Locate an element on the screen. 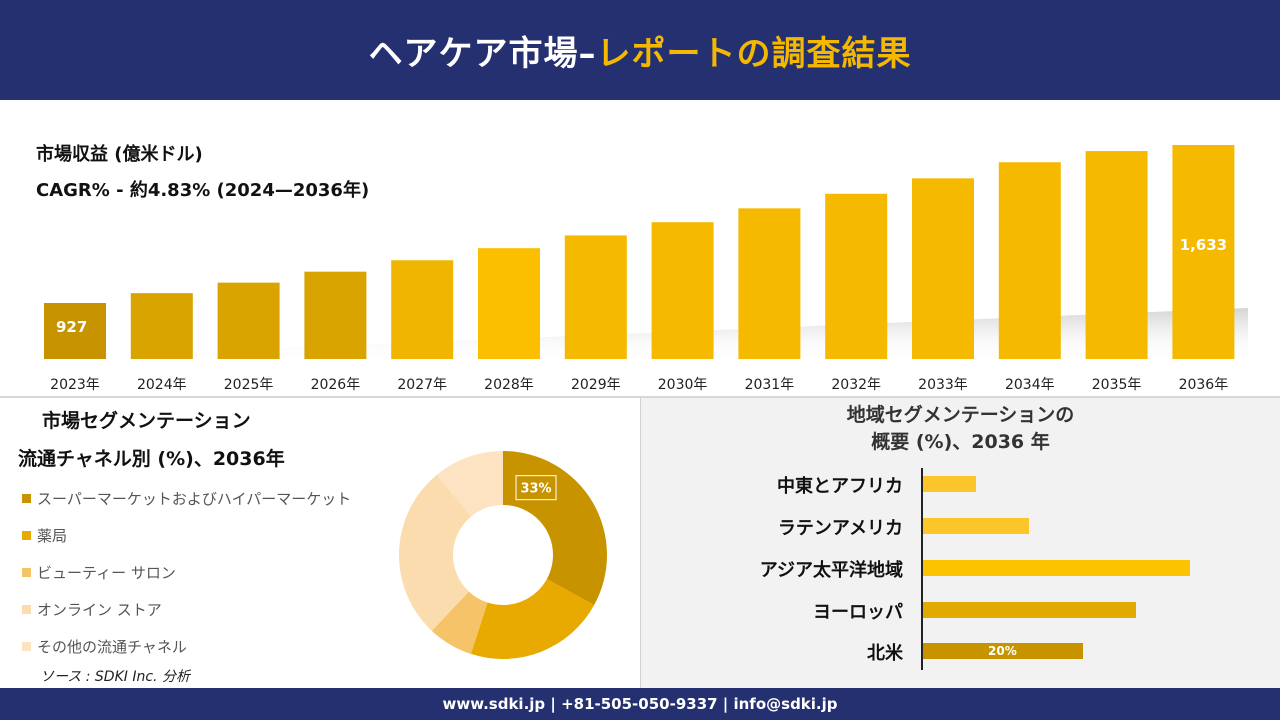  bar-data-label: 1,633 is located at coordinates (1203, 245).